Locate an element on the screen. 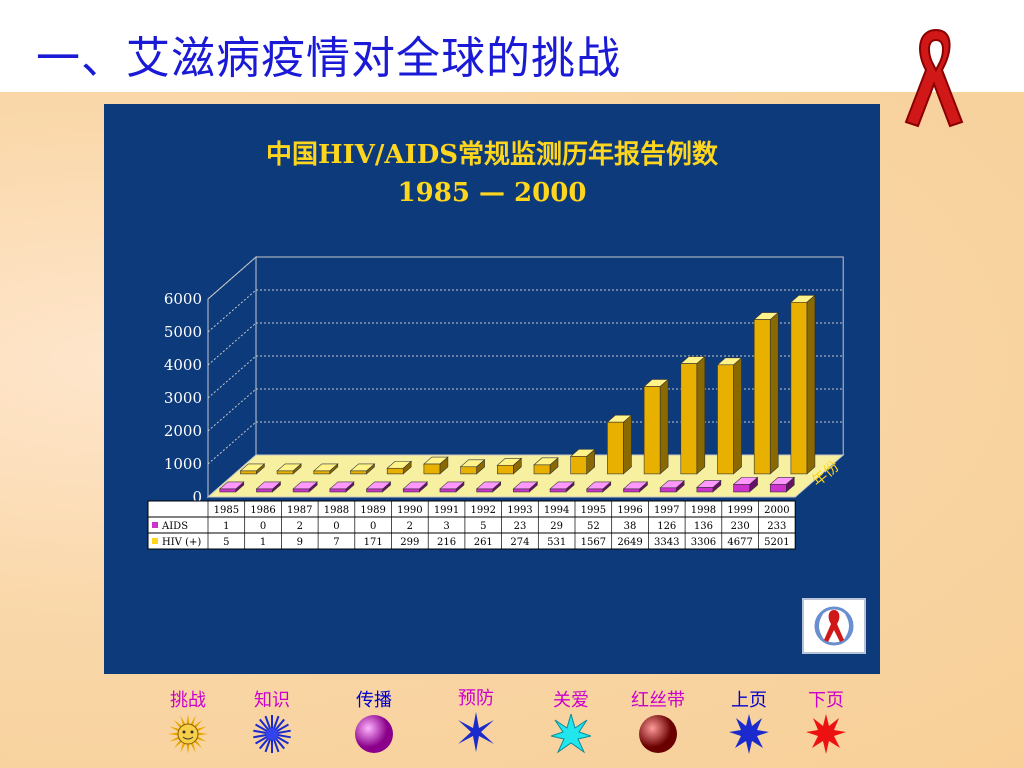  red-ribbon-icon is located at coordinates (934, 78).